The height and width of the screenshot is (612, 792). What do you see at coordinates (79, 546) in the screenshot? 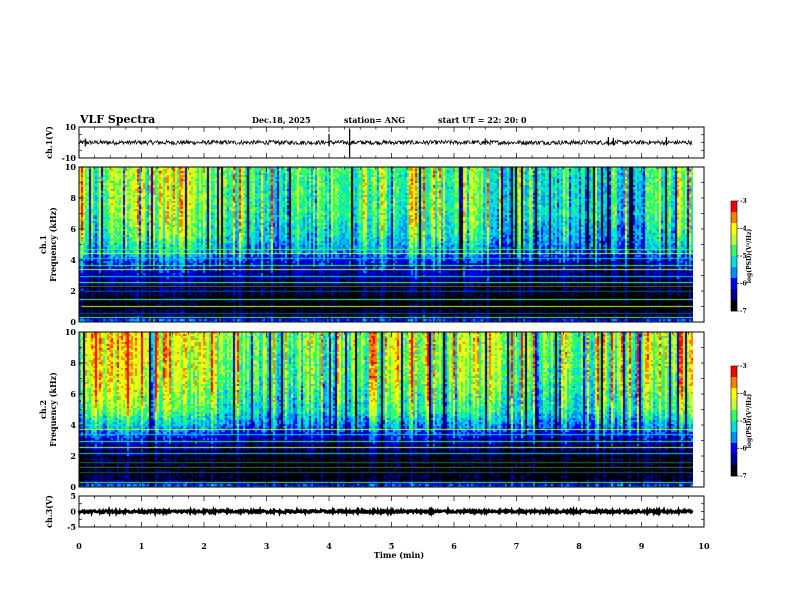
I see `x-tick-label: 0` at bounding box center [79, 546].